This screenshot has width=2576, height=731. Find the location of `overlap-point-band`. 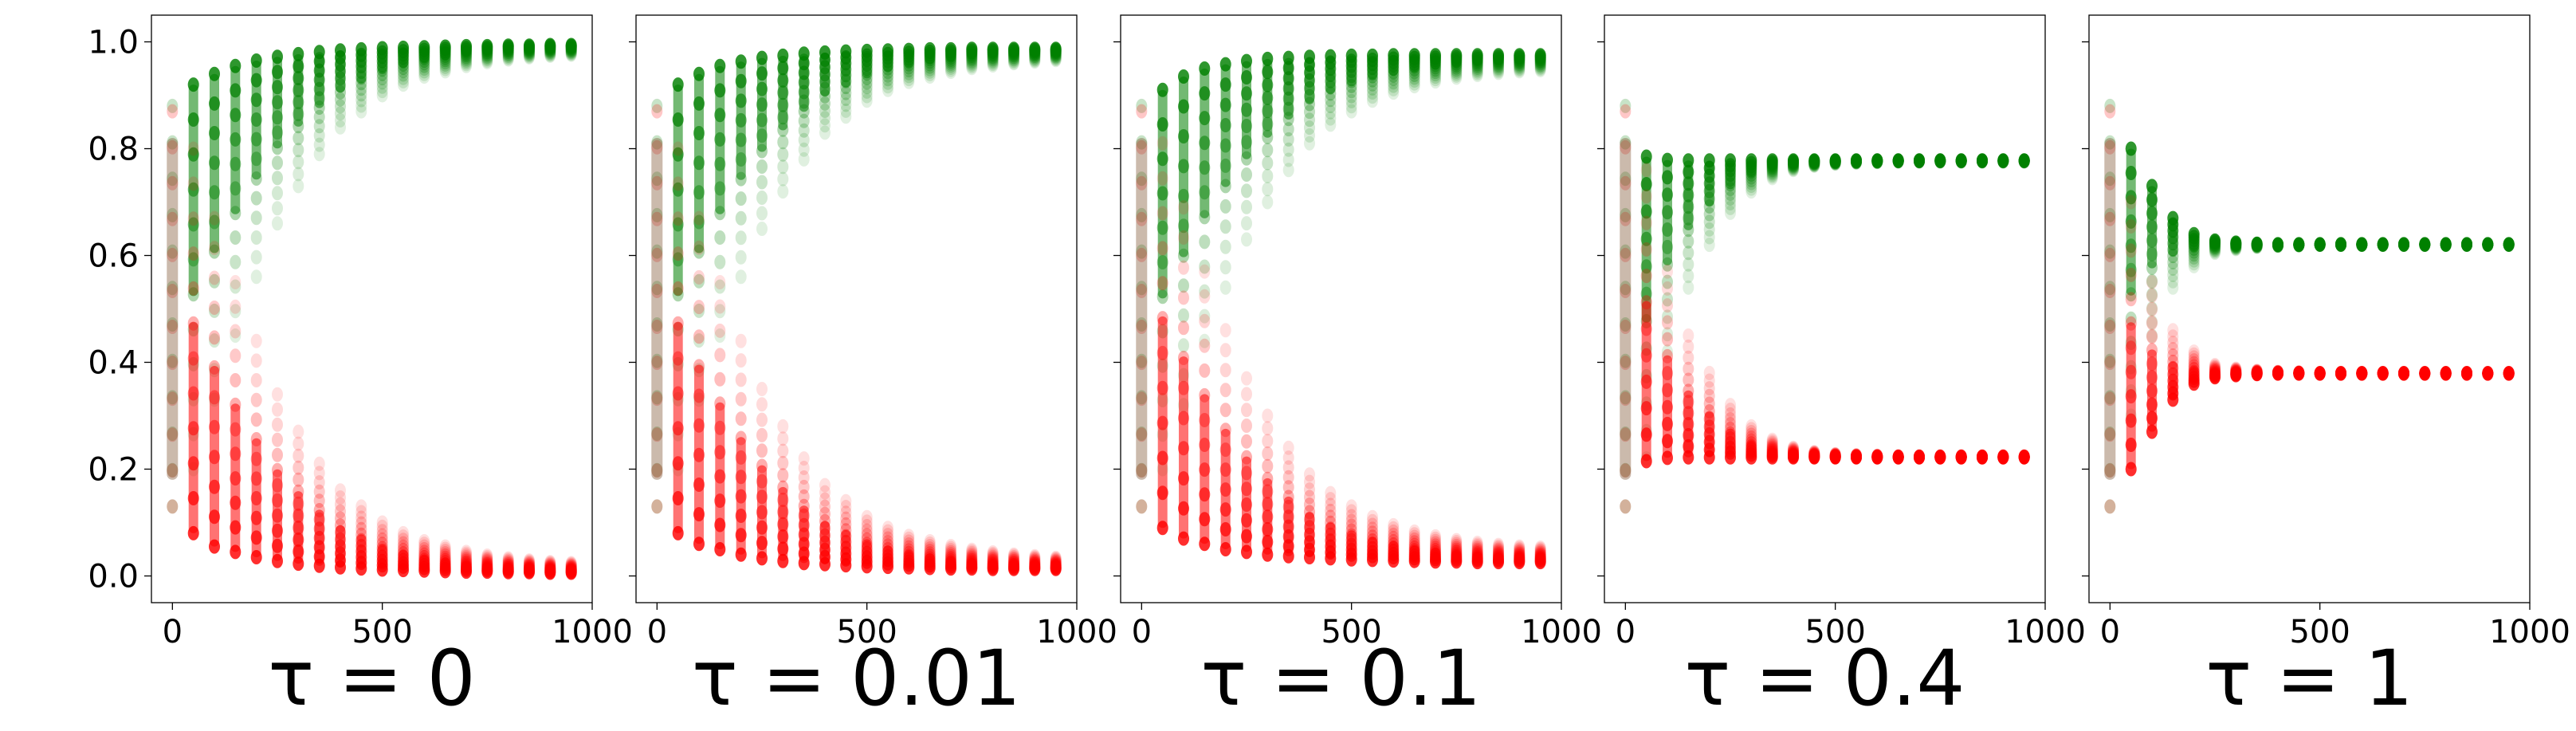

overlap-point-band is located at coordinates (1626, 309).